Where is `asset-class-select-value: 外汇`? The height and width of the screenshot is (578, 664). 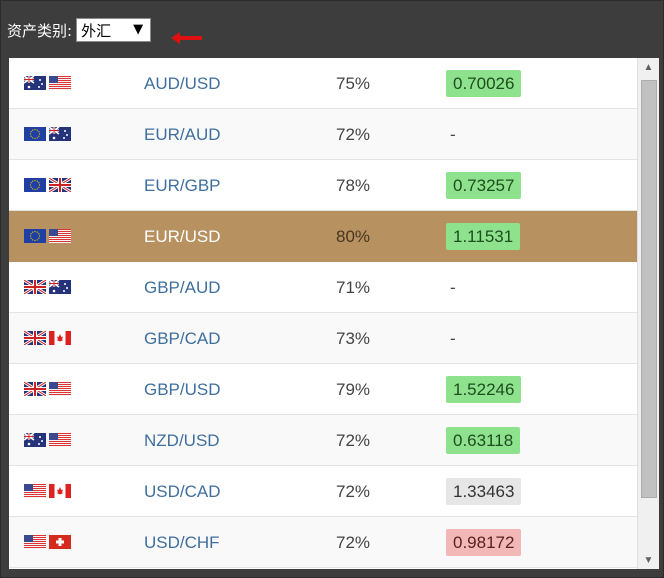
asset-class-select-value: 外汇 is located at coordinates (96, 30).